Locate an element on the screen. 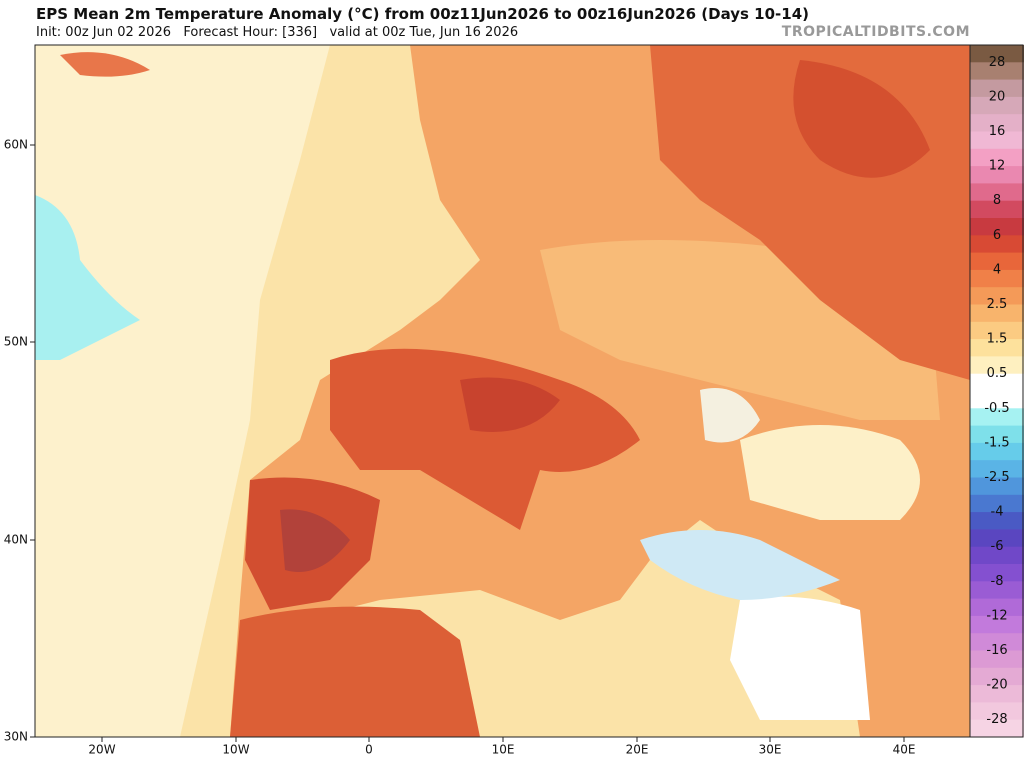 The height and width of the screenshot is (757, 1024). colorbar-label: 28 is located at coordinates (997, 62).